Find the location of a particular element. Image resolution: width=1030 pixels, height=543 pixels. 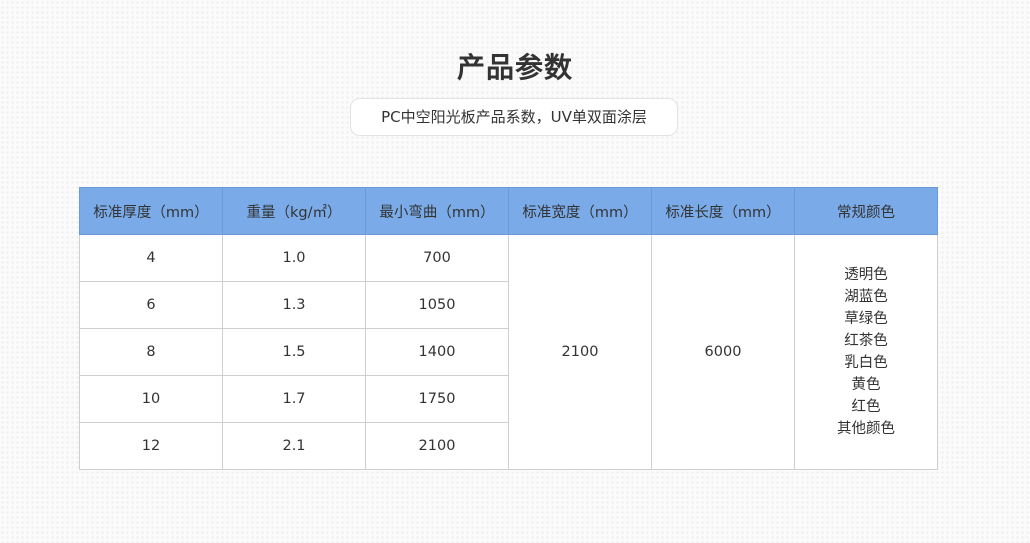

color-item: 红茶色 is located at coordinates (866, 341).